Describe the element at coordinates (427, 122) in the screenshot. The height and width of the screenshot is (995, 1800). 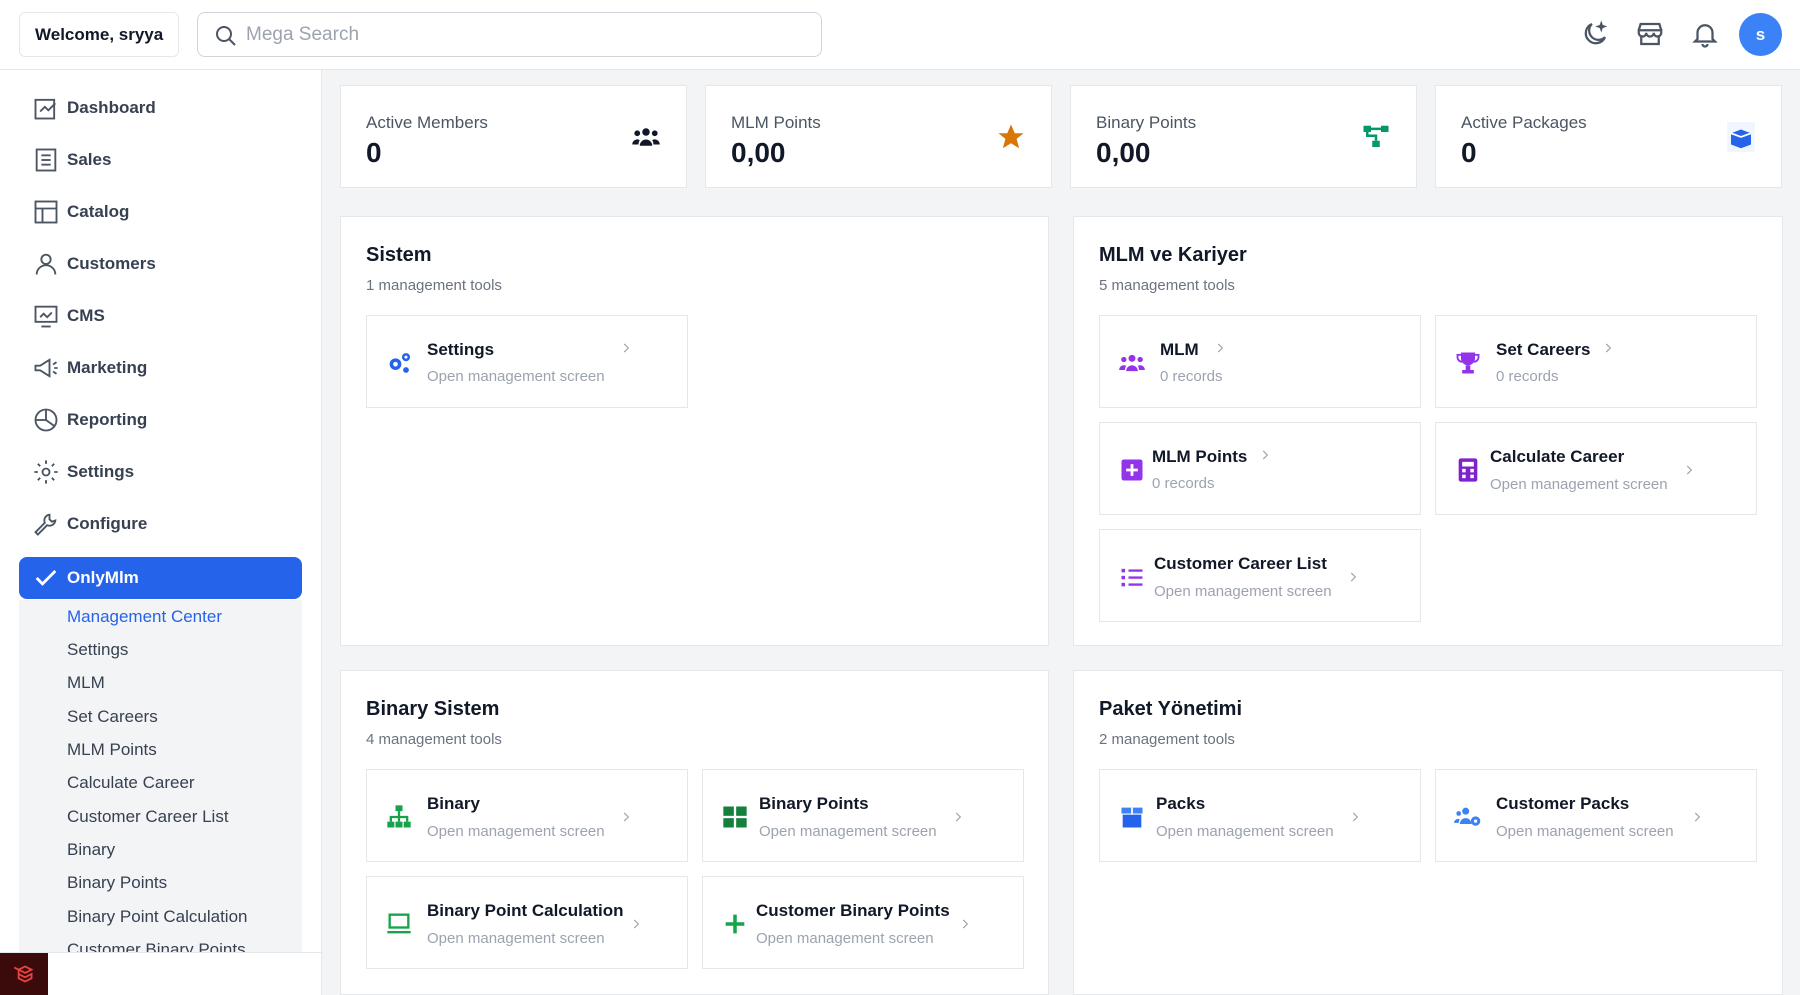
I see `stat-label: Active Members` at that location.